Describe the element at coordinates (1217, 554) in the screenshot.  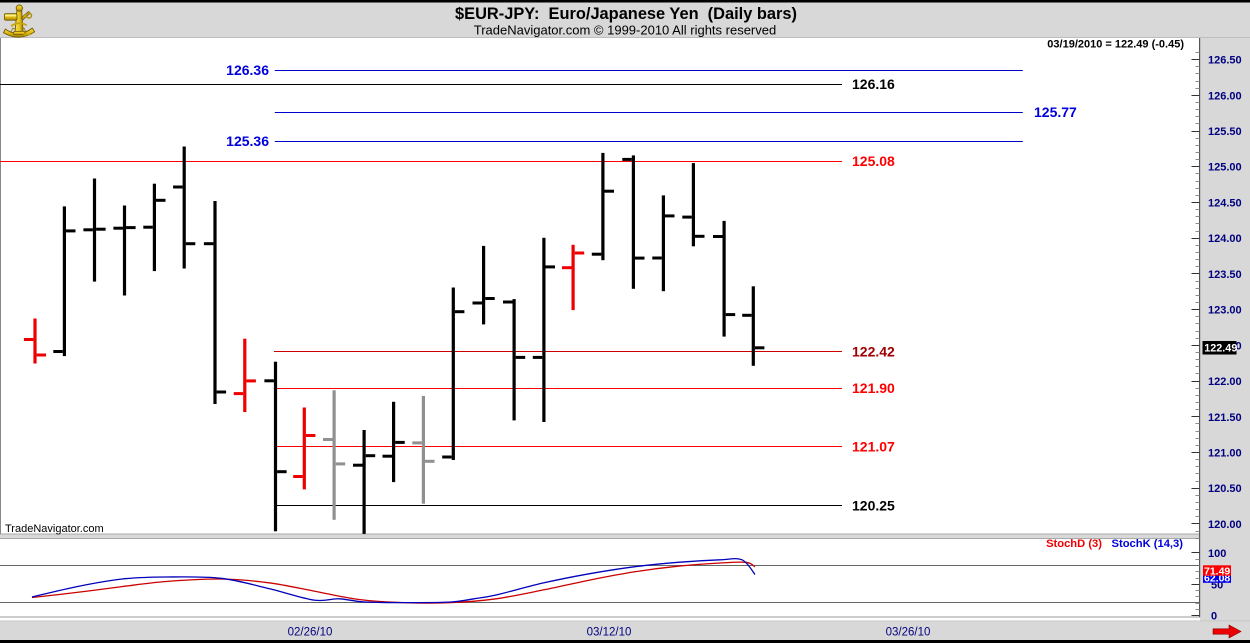
I see `svg-text: 100` at that location.